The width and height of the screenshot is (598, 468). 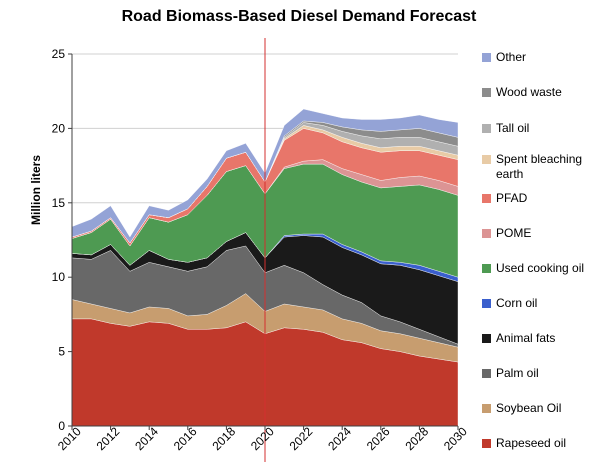 What do you see at coordinates (262, 438) in the screenshot?
I see `x-tick-label: 2020` at bounding box center [262, 438].